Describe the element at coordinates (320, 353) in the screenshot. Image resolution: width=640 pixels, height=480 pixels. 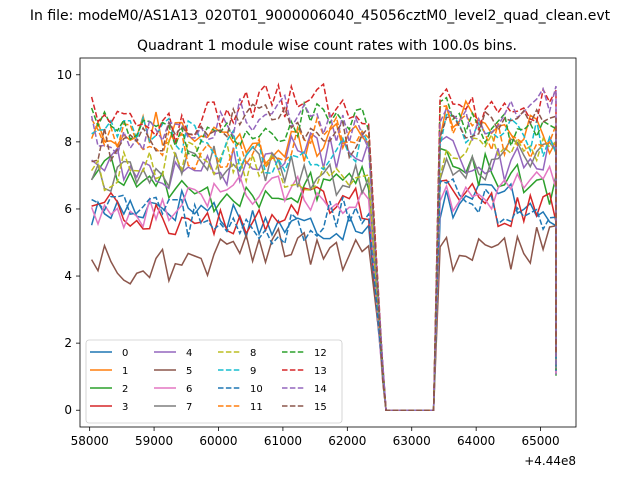
I see `legend-label-12: 12` at that location.